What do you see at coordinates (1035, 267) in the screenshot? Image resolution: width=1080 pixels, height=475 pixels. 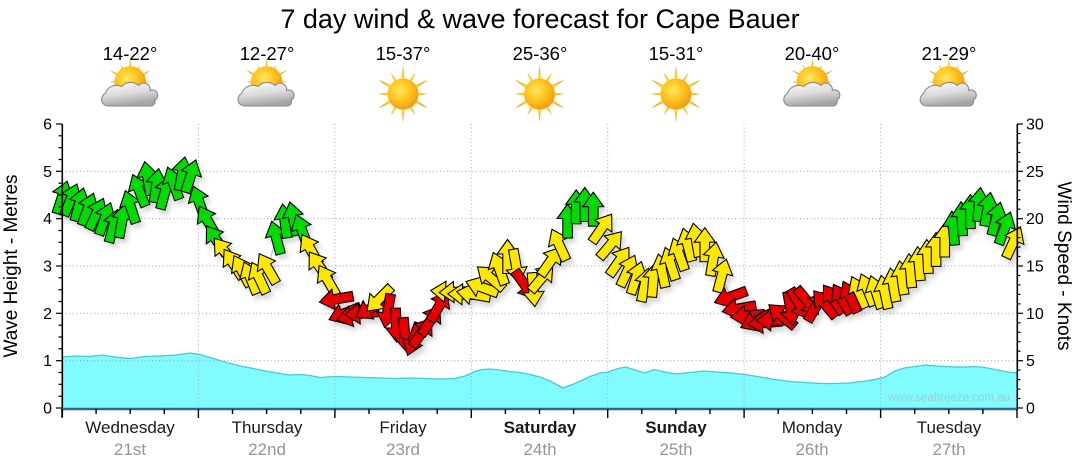 I see `svg-text: 15` at bounding box center [1035, 267].